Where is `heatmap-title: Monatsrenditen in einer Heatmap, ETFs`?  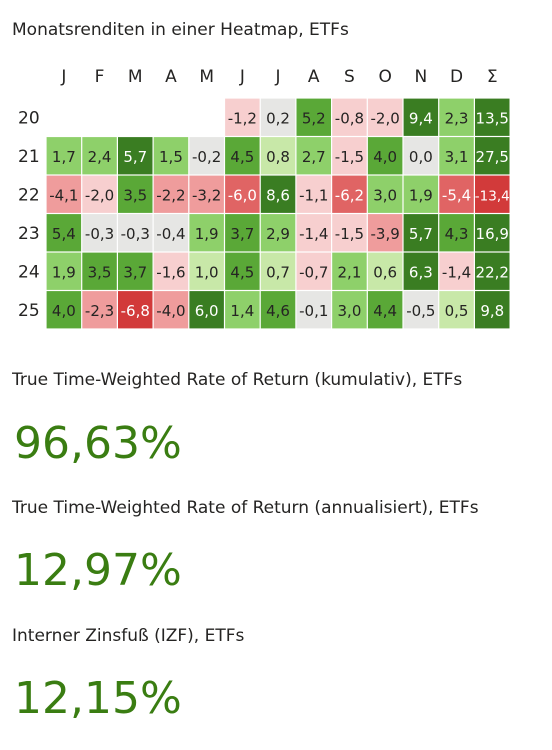 heatmap-title: Monatsrenditen in einer Heatmap, ETFs is located at coordinates (180, 30).